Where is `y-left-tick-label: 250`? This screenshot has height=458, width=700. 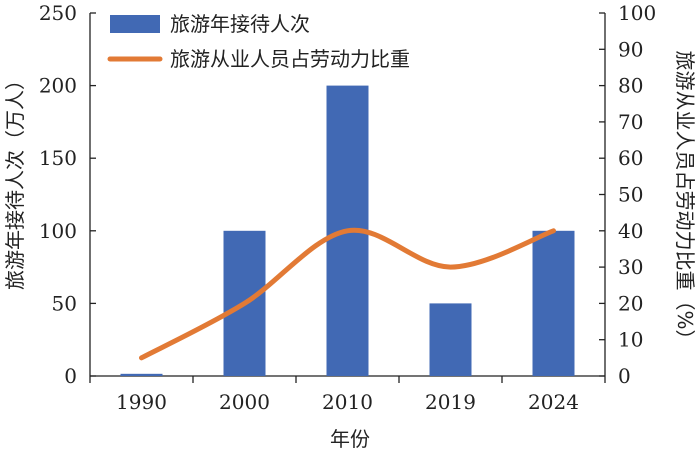
y-left-tick-label: 250 is located at coordinates (58, 13).